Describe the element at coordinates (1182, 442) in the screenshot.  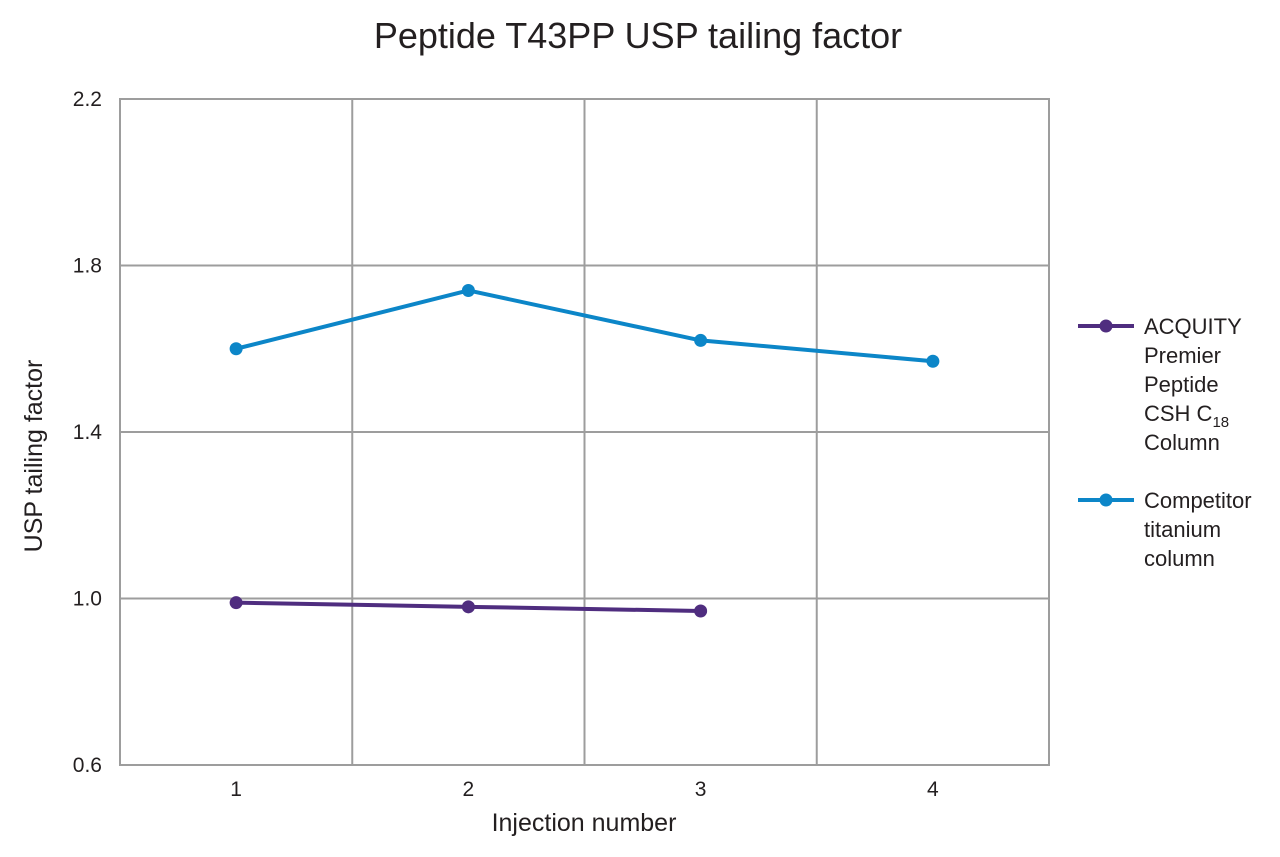
I see `legend-label-line: Column` at that location.